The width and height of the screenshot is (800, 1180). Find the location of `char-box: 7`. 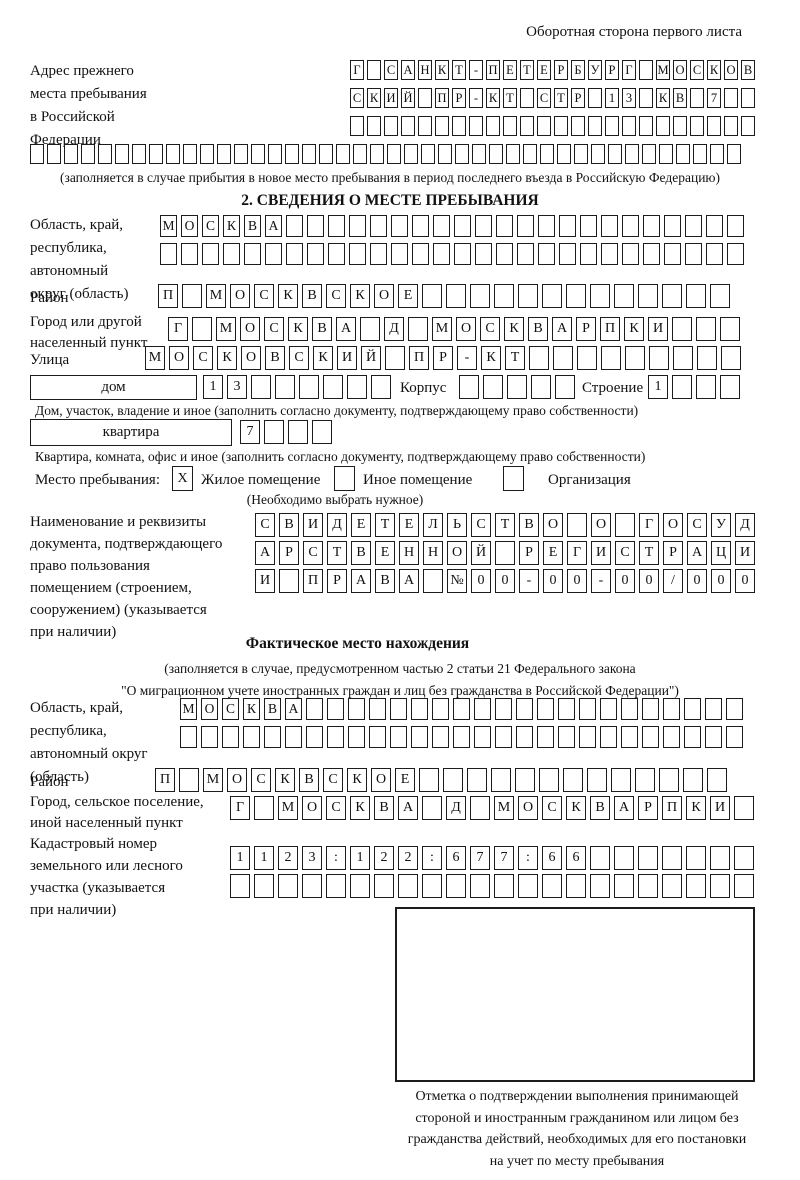

char-box: 7 is located at coordinates (504, 858).